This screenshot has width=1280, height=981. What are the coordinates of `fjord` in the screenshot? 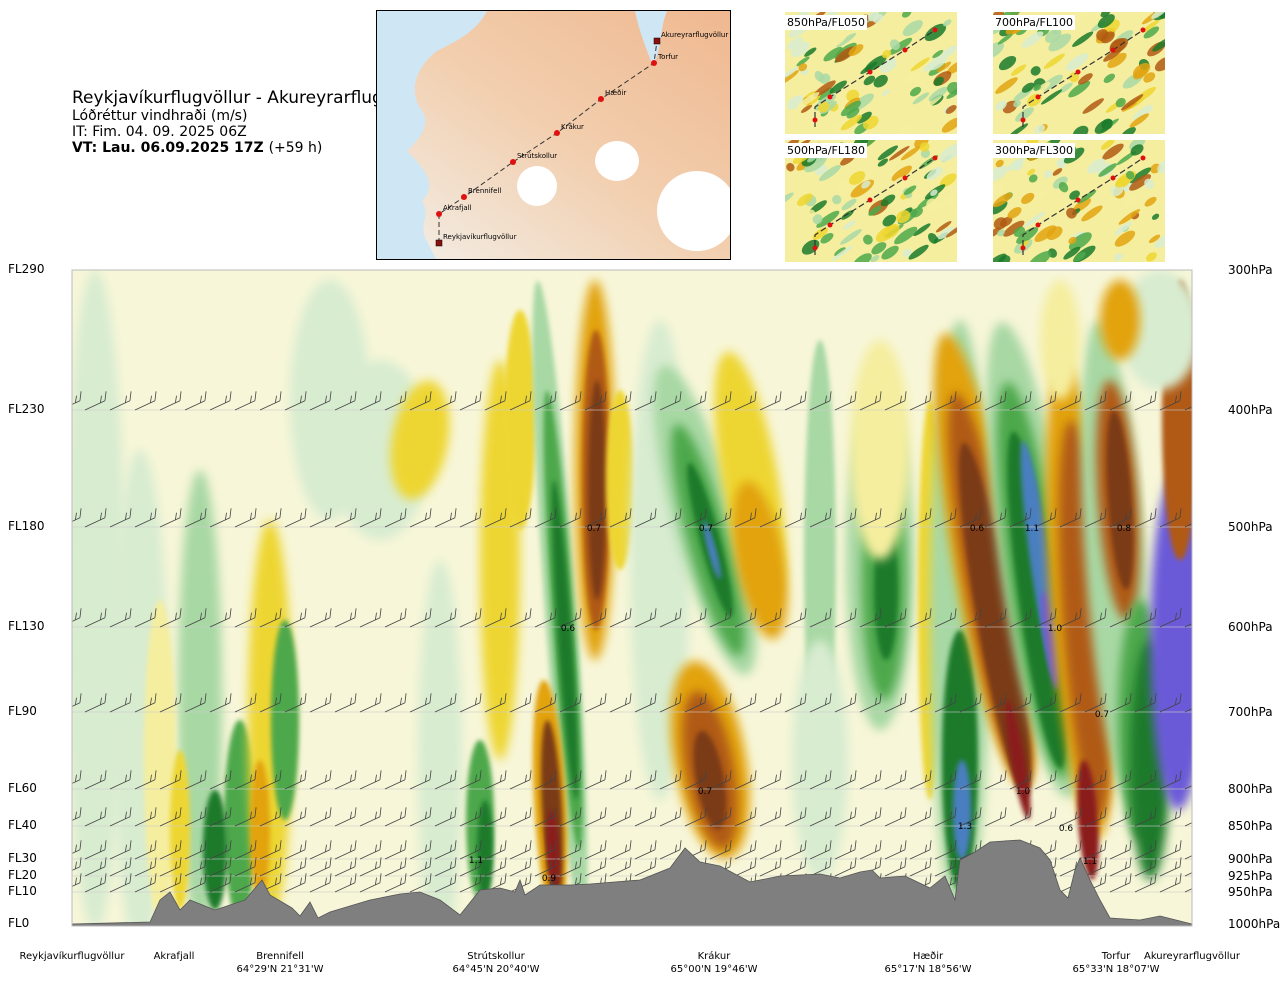 It's located at (651, 38).